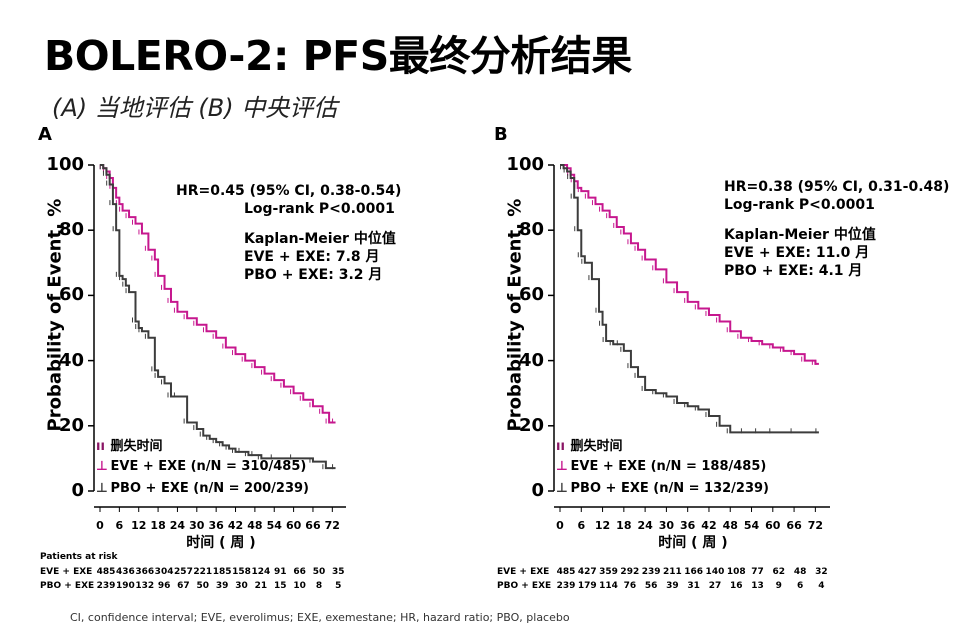 Image resolution: width=960 pixels, height=626 pixels. What do you see at coordinates (608, 572) in the screenshot?
I see `risk-count: 359` at bounding box center [608, 572].